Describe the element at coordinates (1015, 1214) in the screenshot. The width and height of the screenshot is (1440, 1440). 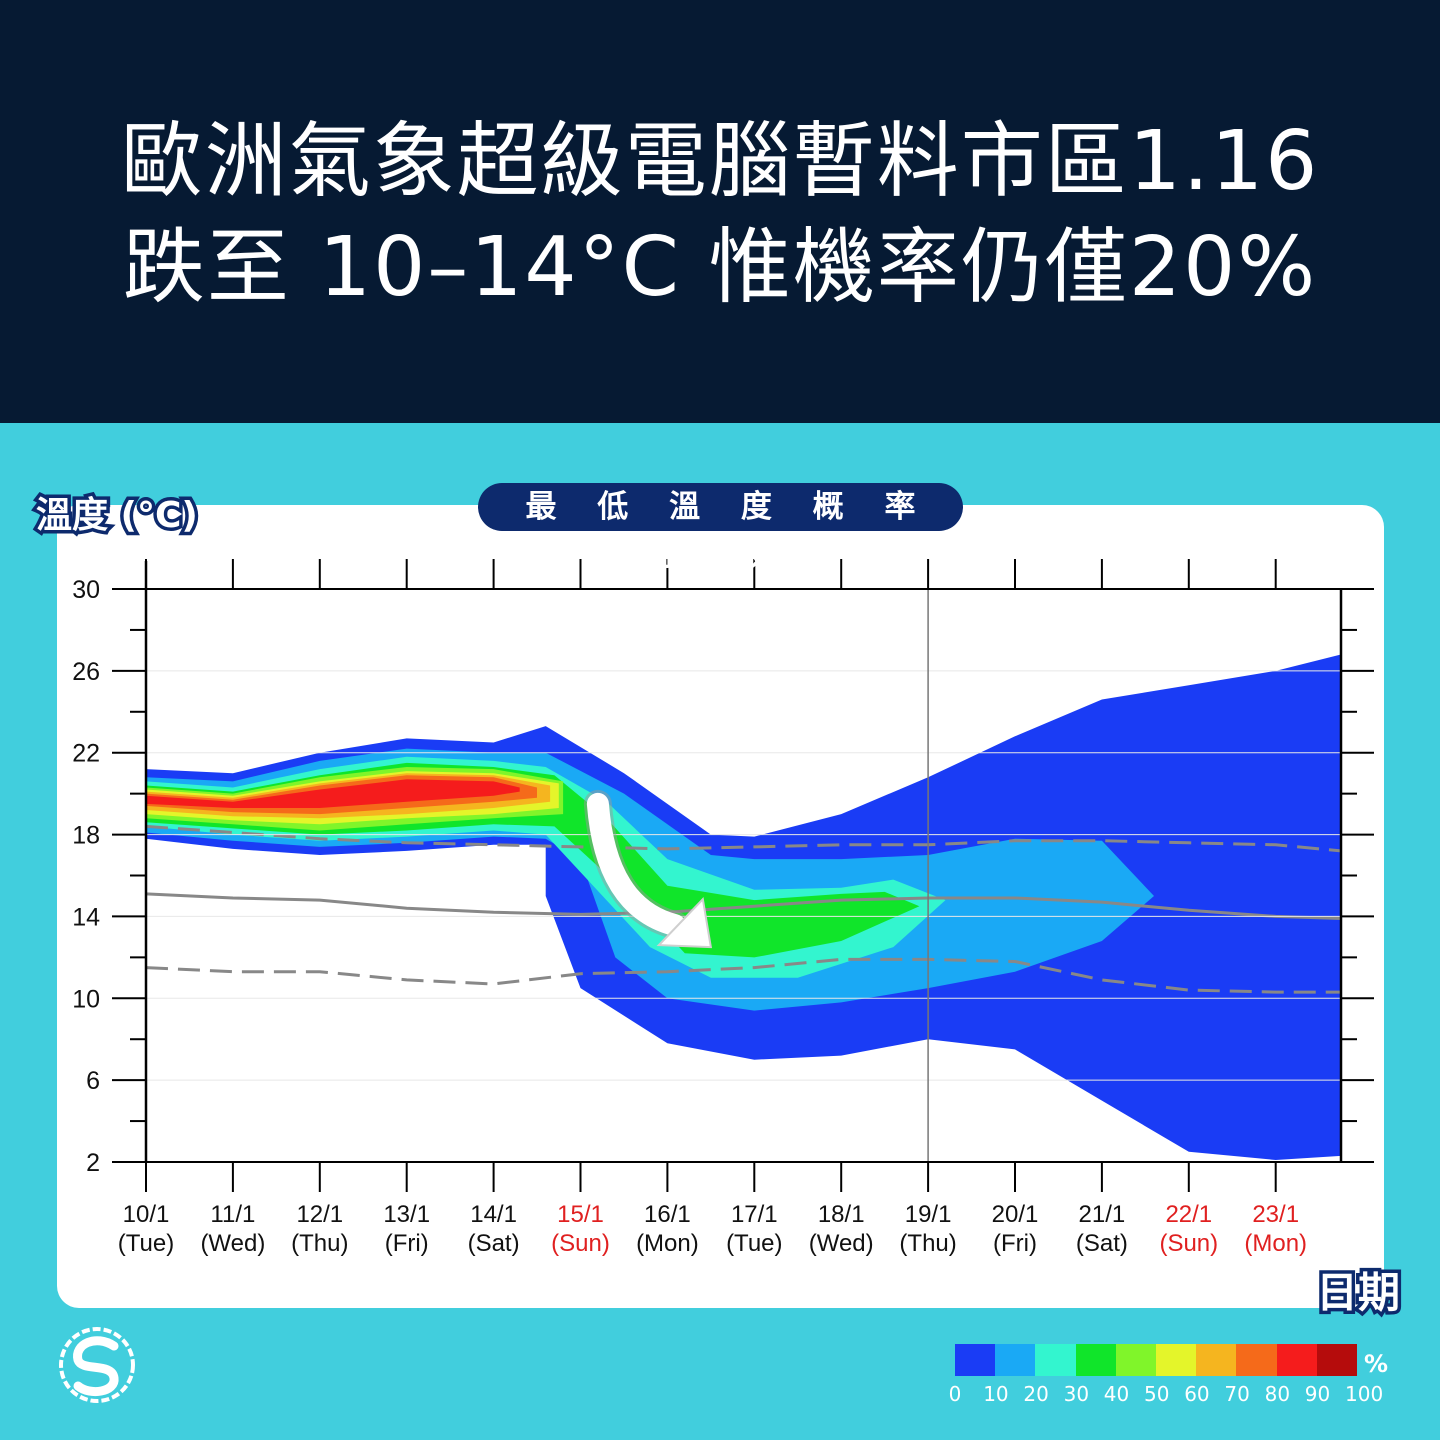
I see `x-tick-label-date: 20/1` at that location.